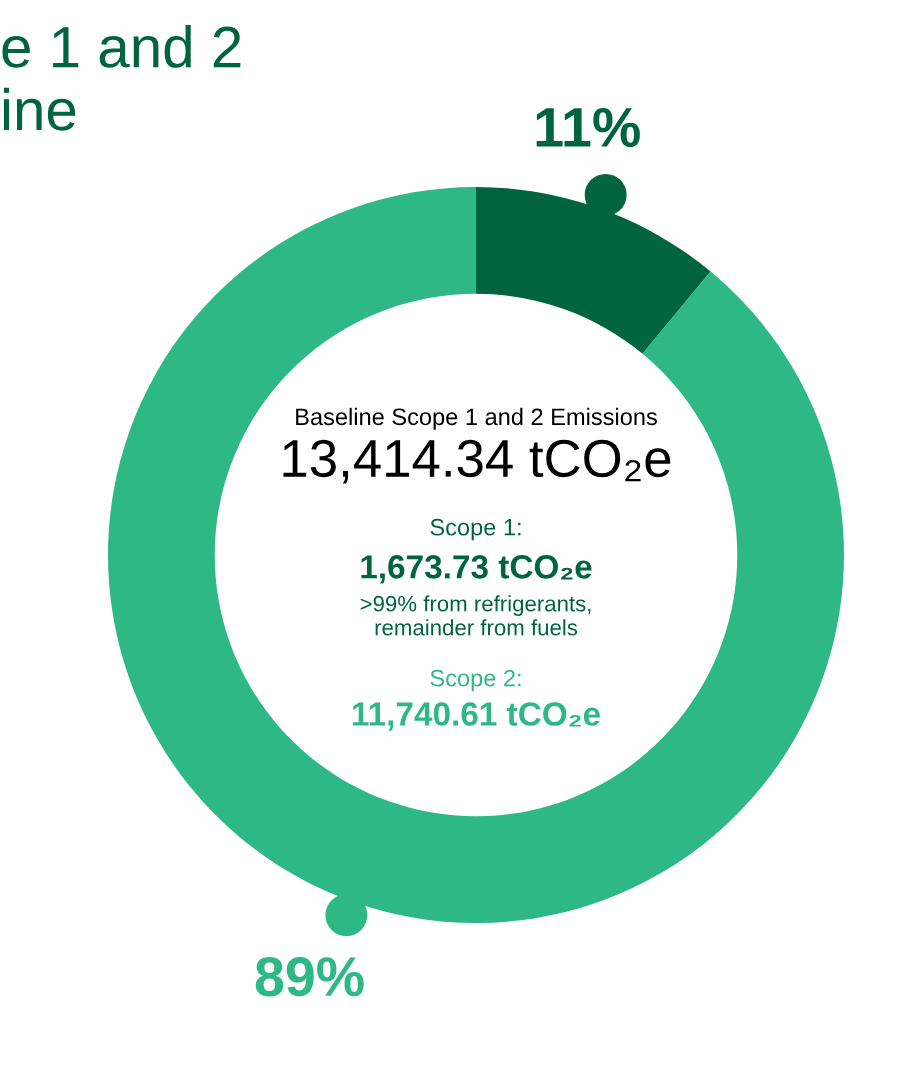  Describe the element at coordinates (476, 418) in the screenshot. I see `text: Baseline Scope 1 and 2 Emissions` at that location.